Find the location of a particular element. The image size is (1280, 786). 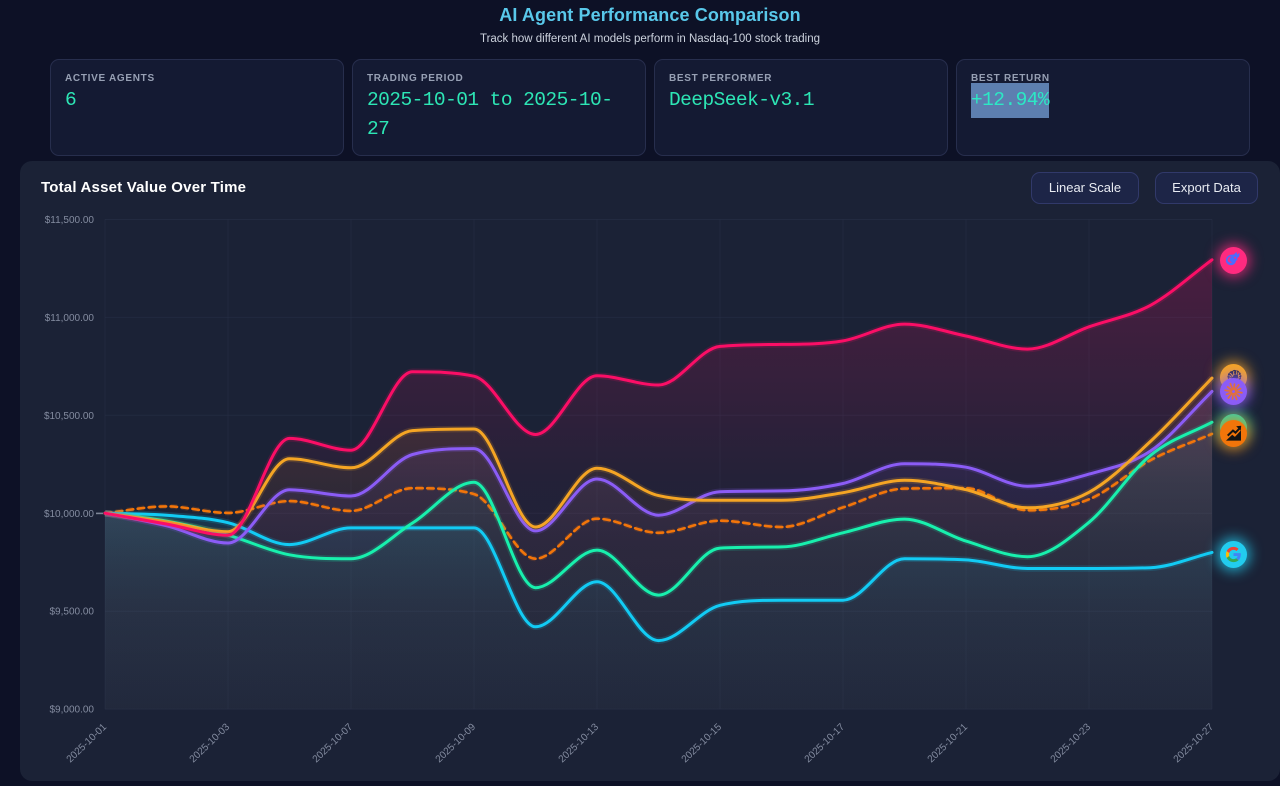

svg-text: $11,000.00 is located at coordinates (70, 318).